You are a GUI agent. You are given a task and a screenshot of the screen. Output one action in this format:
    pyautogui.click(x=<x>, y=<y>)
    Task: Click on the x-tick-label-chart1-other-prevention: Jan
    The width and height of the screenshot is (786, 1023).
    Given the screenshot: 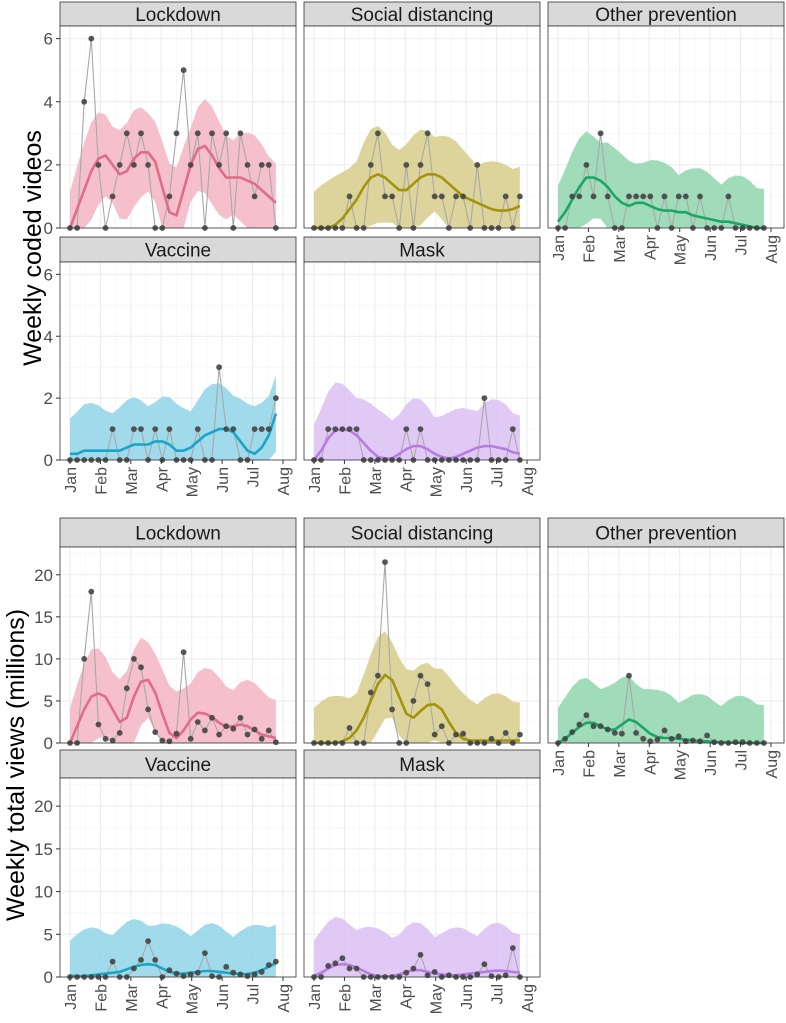 What is the action you would take?
    pyautogui.click(x=559, y=763)
    